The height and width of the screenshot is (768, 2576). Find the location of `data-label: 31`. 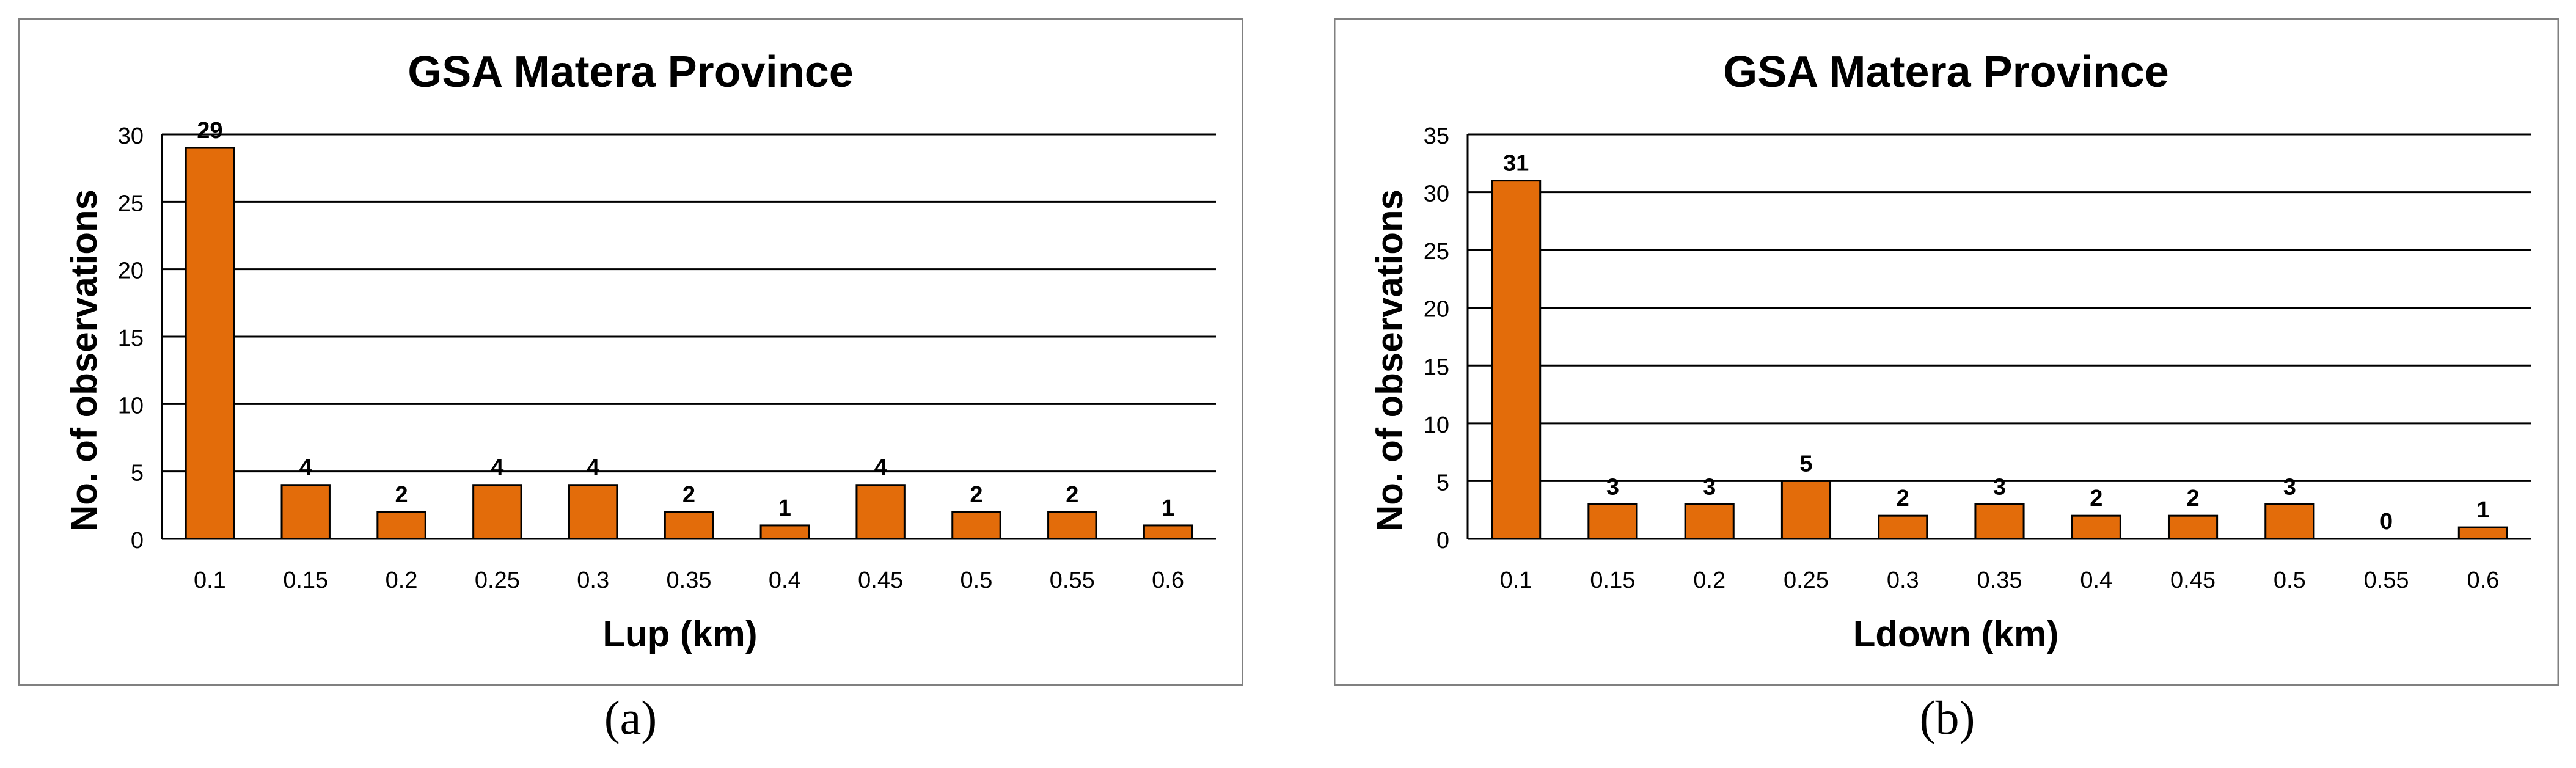

data-label: 31 is located at coordinates (1516, 164).